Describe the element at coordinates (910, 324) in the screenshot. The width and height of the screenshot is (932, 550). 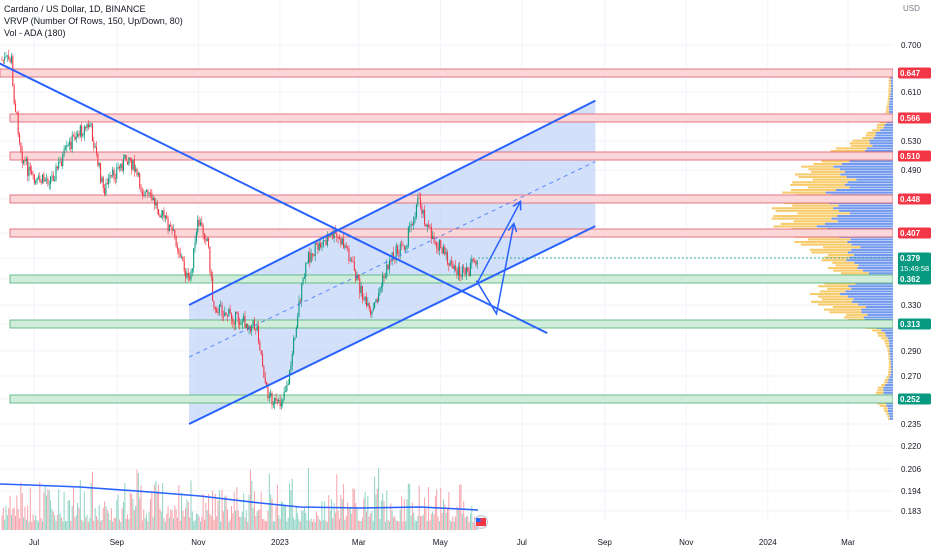
I see `price-label: 0.313` at that location.